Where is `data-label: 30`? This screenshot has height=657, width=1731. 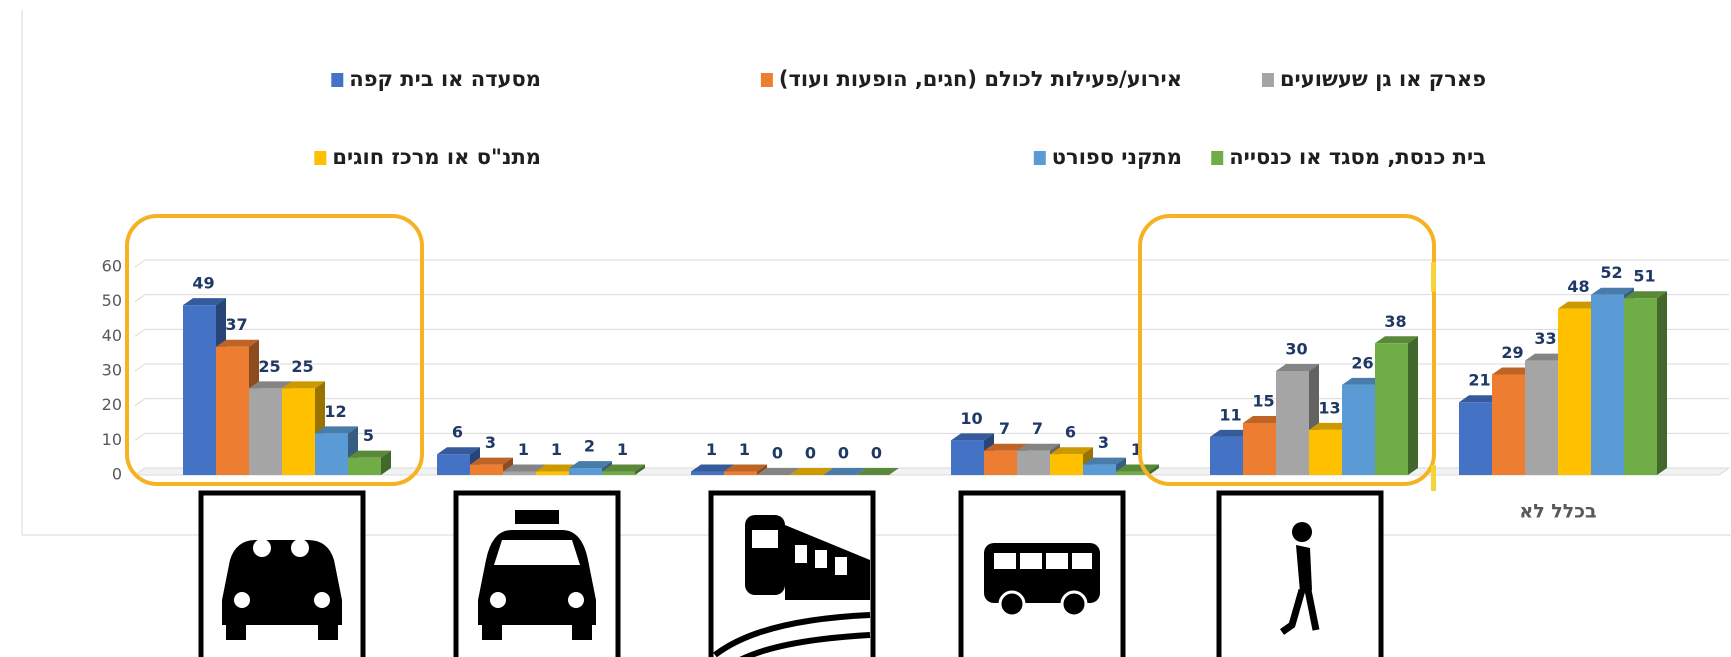
data-label: 30 is located at coordinates (1296, 349).